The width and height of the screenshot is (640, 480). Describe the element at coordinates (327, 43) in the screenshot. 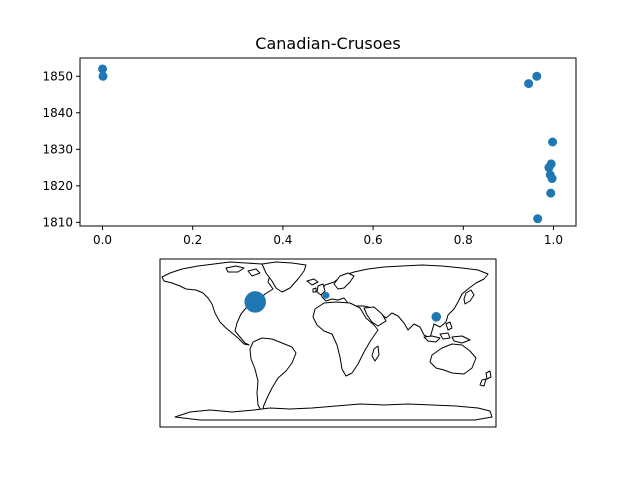

I see `chart-title: Canadian-Crusoes` at that location.